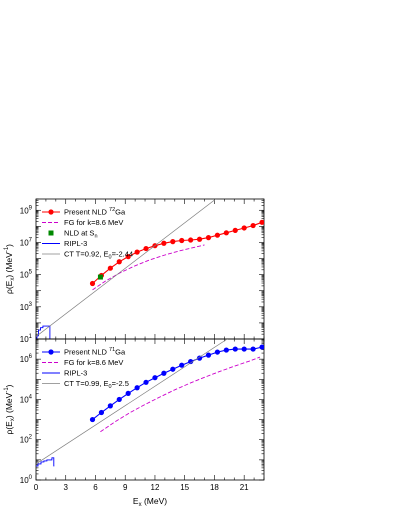 This screenshot has width=407, height=515. What do you see at coordinates (26, 307) in the screenshot?
I see `y-tick-label: 10³` at bounding box center [26, 307].